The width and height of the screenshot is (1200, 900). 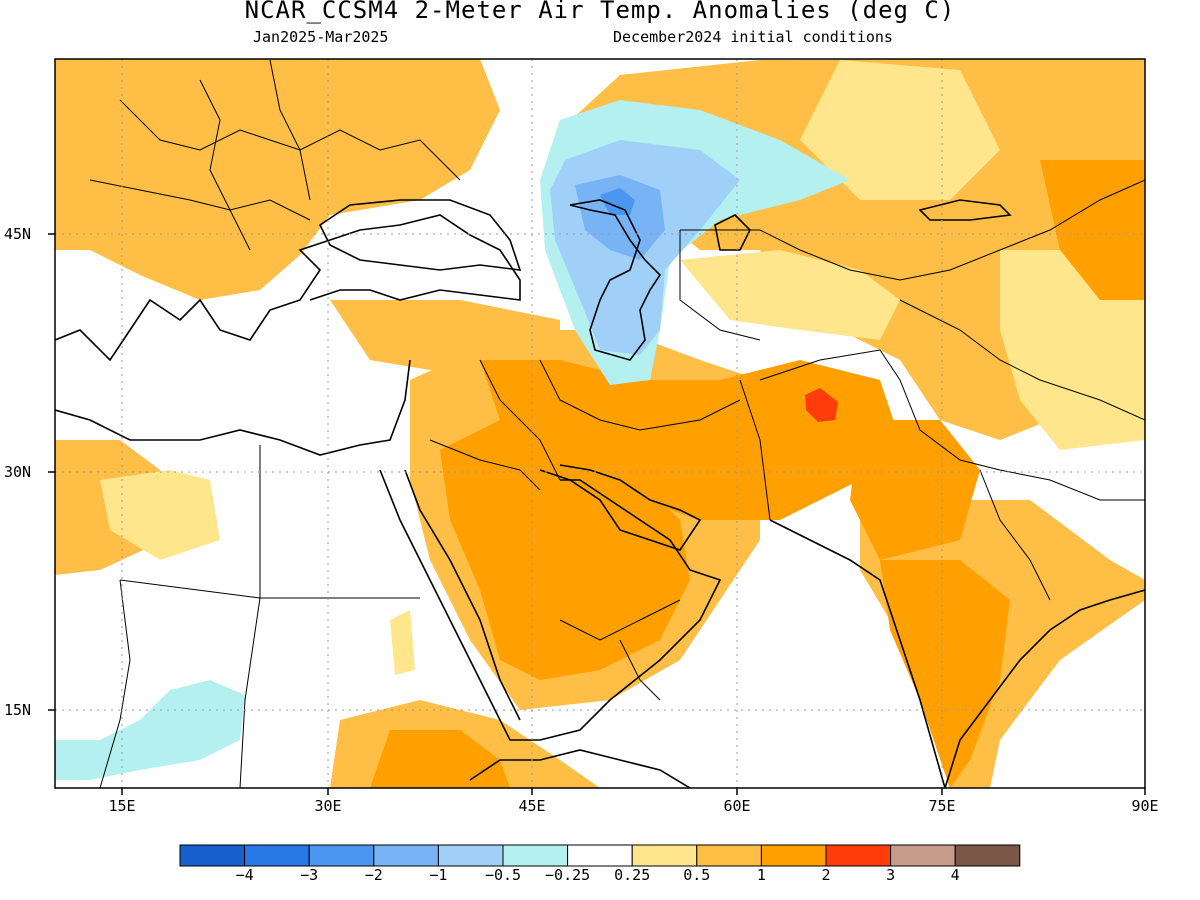 What do you see at coordinates (122, 806) in the screenshot?
I see `x-tick-label: 15E` at bounding box center [122, 806].